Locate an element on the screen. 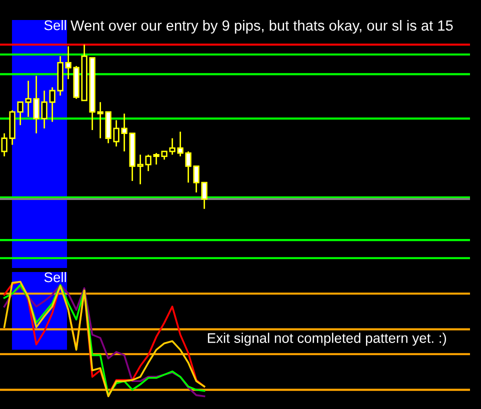  text: Sell is located at coordinates (55, 25).